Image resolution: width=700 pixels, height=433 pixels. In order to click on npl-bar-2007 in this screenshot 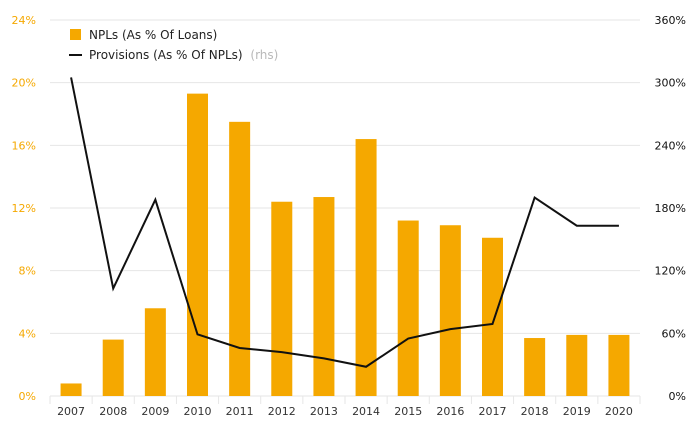, I will do `click(71, 389)`.